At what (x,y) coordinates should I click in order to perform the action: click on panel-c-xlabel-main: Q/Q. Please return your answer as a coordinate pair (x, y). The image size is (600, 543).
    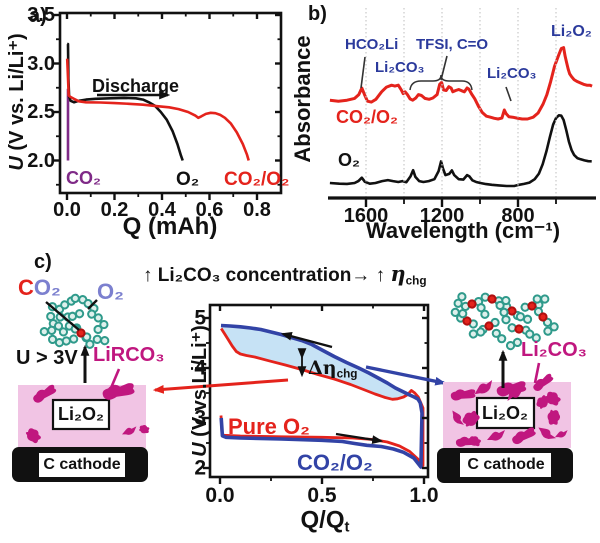
    Looking at the image, I should click on (322, 520).